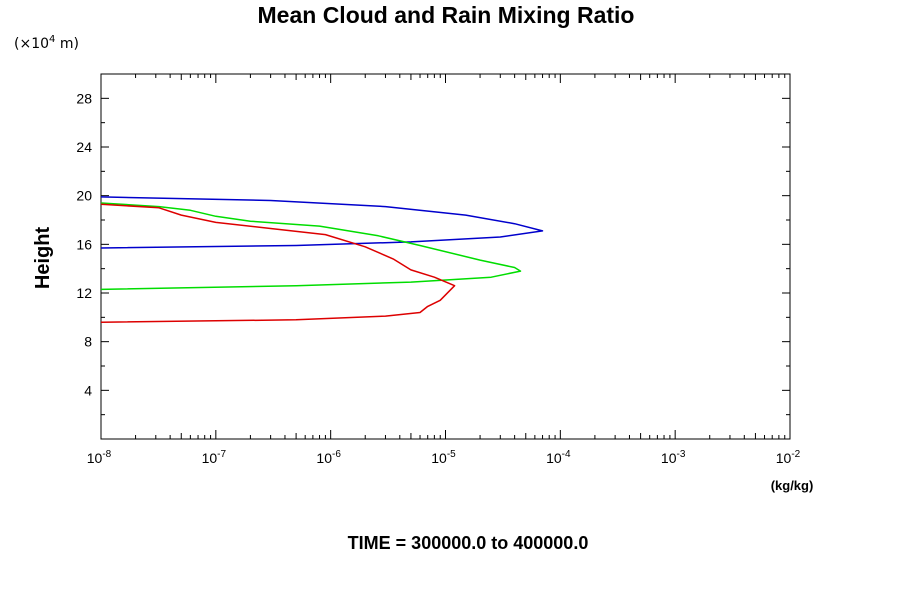 The height and width of the screenshot is (600, 900). I want to click on x-tick-label: 10⁻⁸, so click(99, 457).